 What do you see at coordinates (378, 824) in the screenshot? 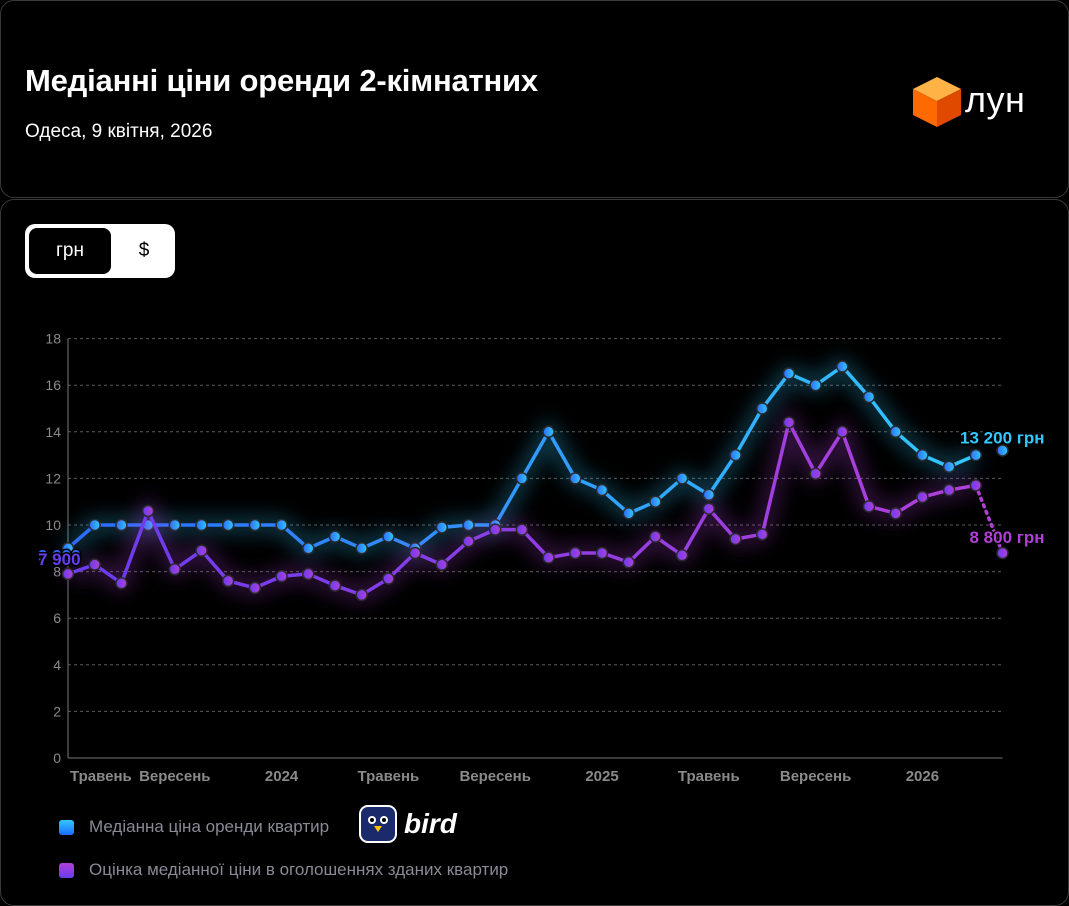
I see `bird-logo-icon` at bounding box center [378, 824].